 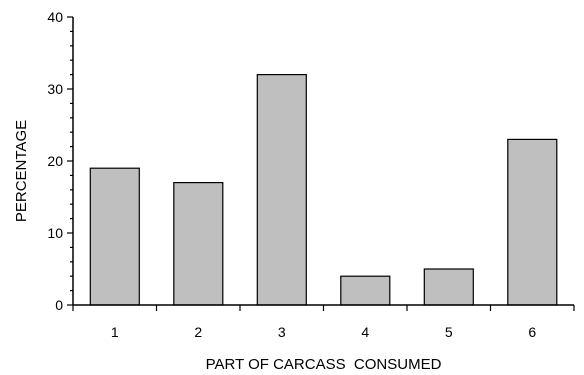 What do you see at coordinates (55, 89) in the screenshot?
I see `y-tick-label: 30` at bounding box center [55, 89].